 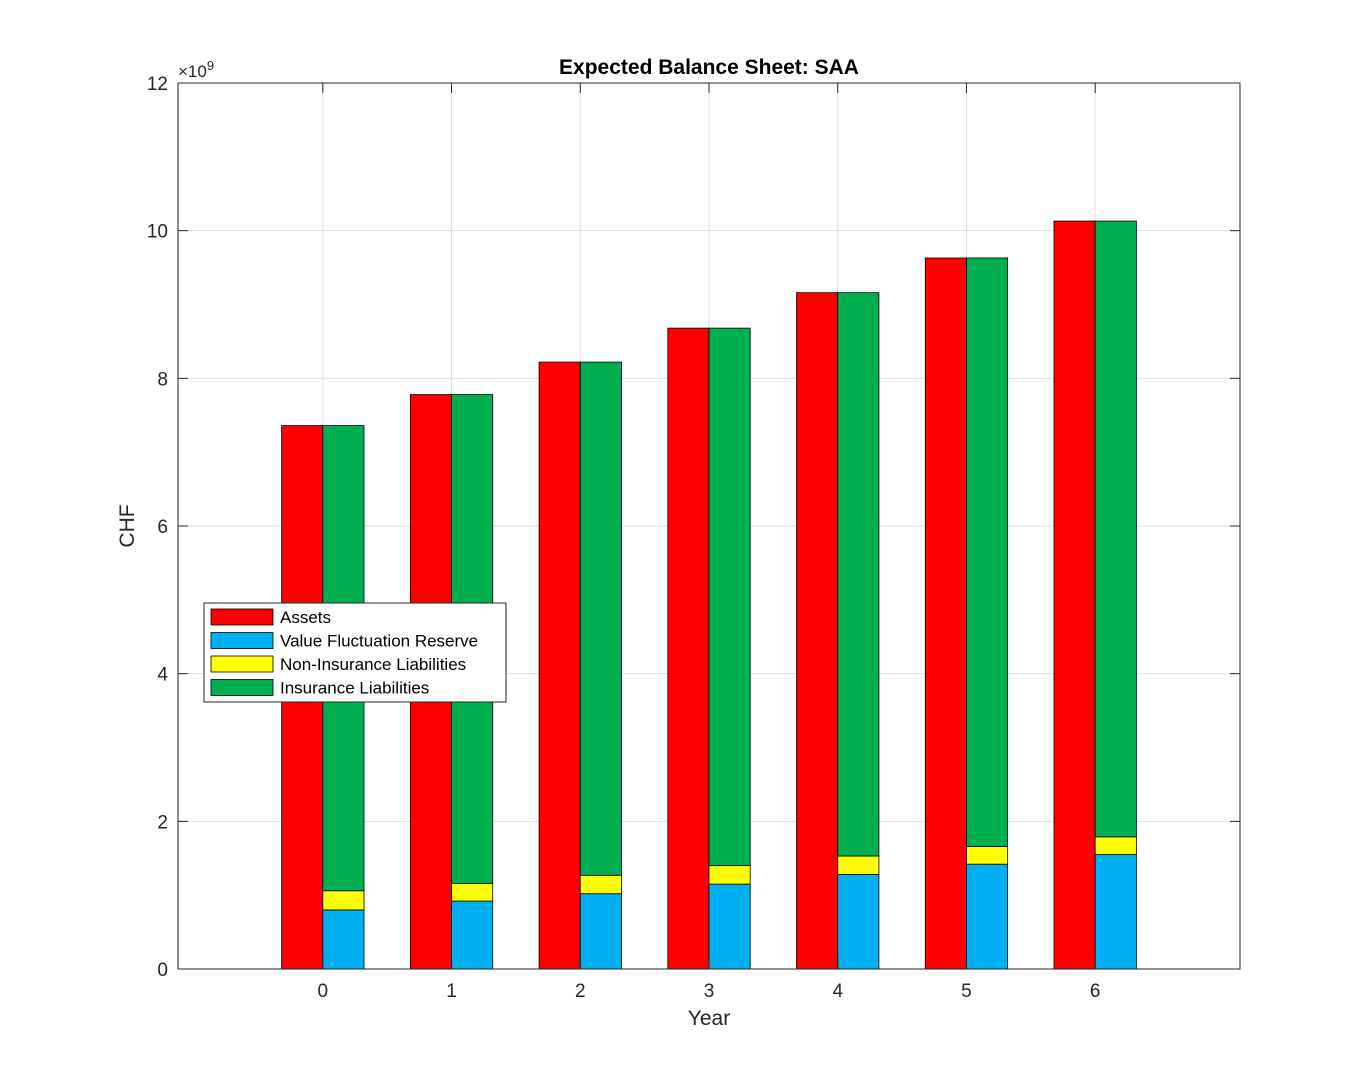 I want to click on x-axis-title: Year, so click(x=709, y=1018).